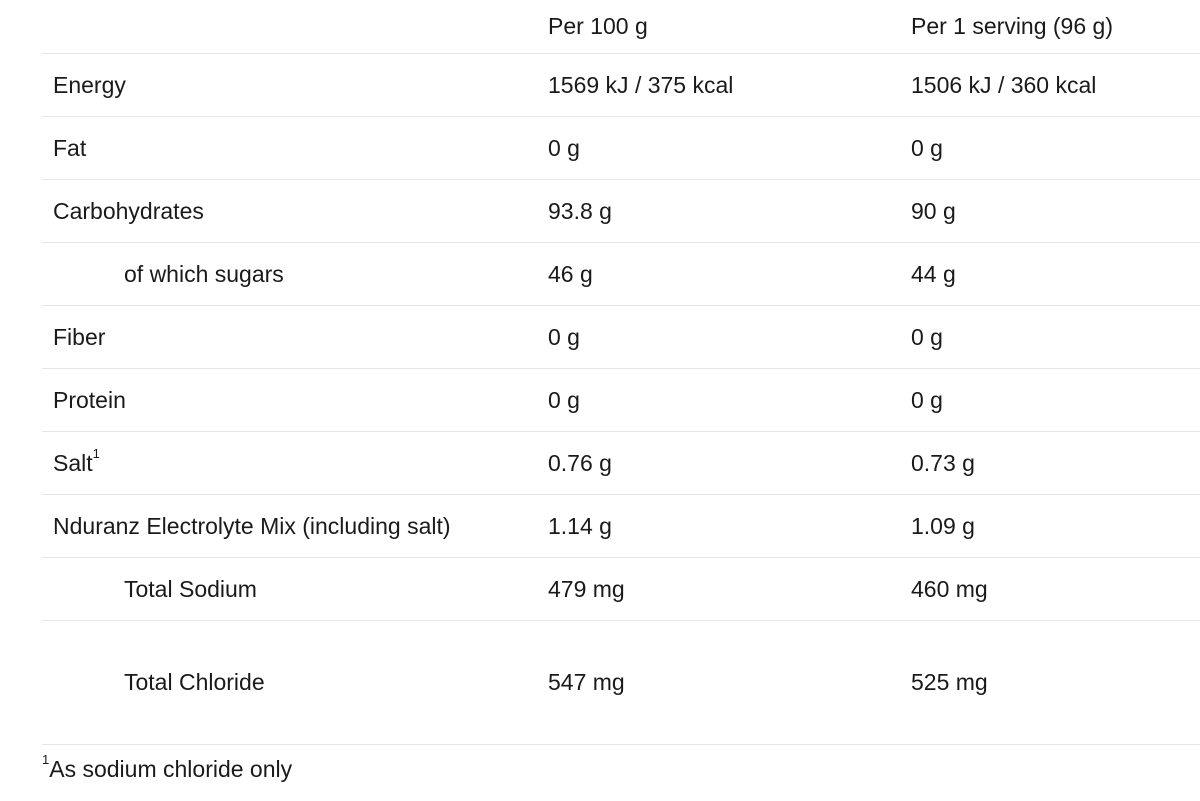 The image size is (1200, 801). I want to click on footnote-marker: 1, so click(46, 759).